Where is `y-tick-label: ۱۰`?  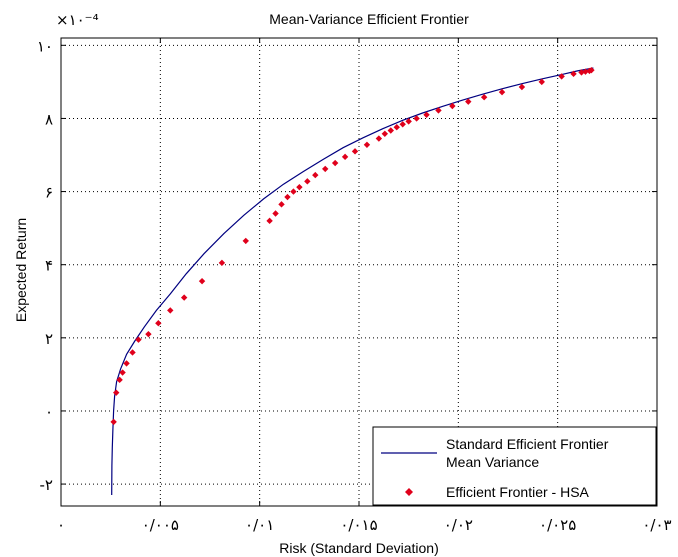 y-tick-label: ۱۰ is located at coordinates (45, 46).